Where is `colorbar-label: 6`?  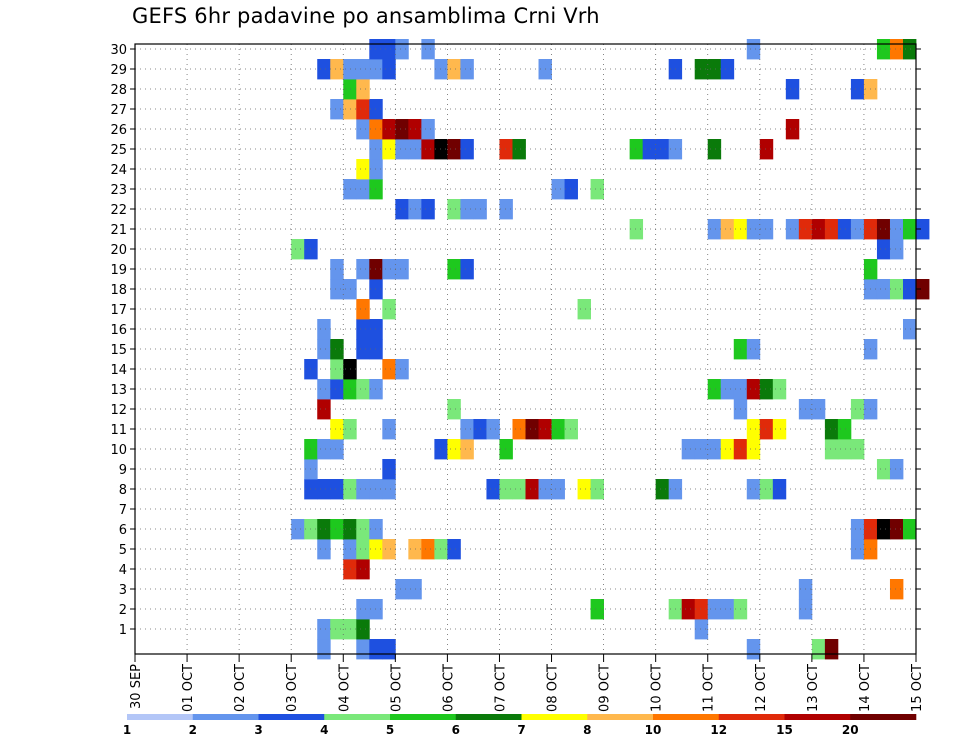
colorbar-label: 6 is located at coordinates (456, 730).